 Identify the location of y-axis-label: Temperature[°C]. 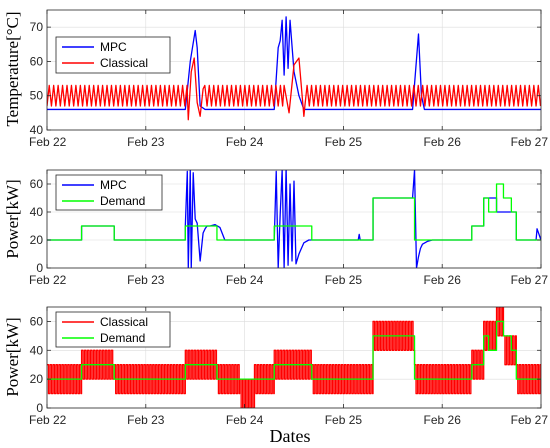
(12, 68).